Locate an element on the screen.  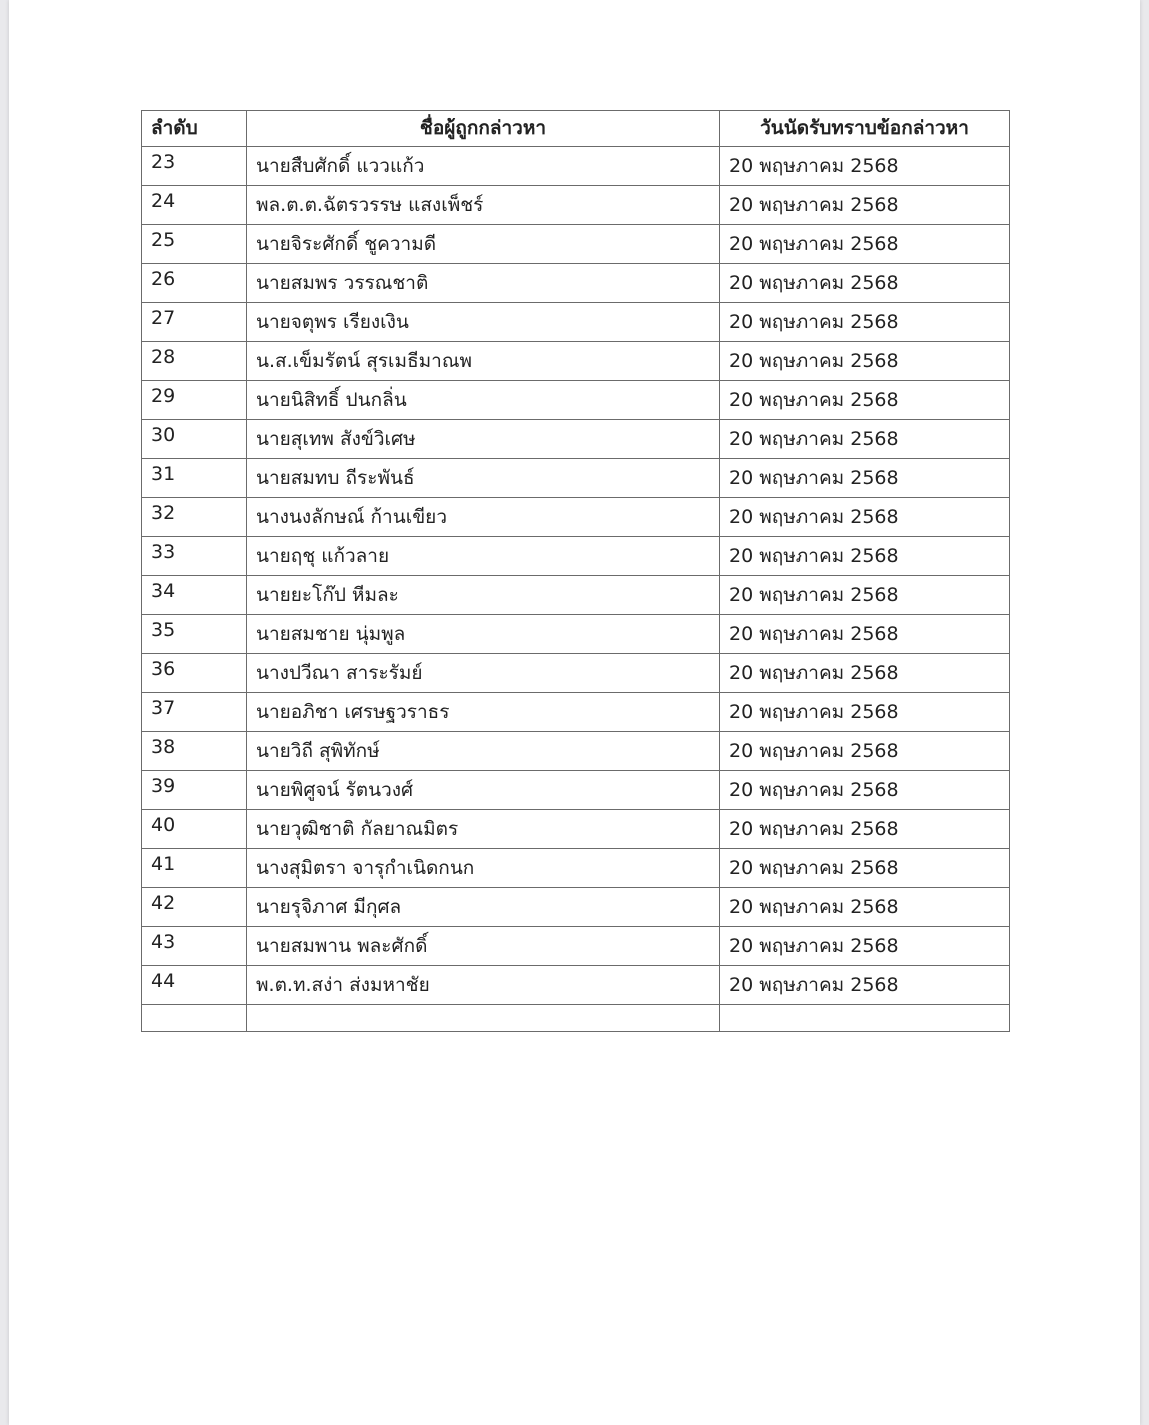
cell-name: นายรุจิภาศ มีกุศล is located at coordinates (483, 907).